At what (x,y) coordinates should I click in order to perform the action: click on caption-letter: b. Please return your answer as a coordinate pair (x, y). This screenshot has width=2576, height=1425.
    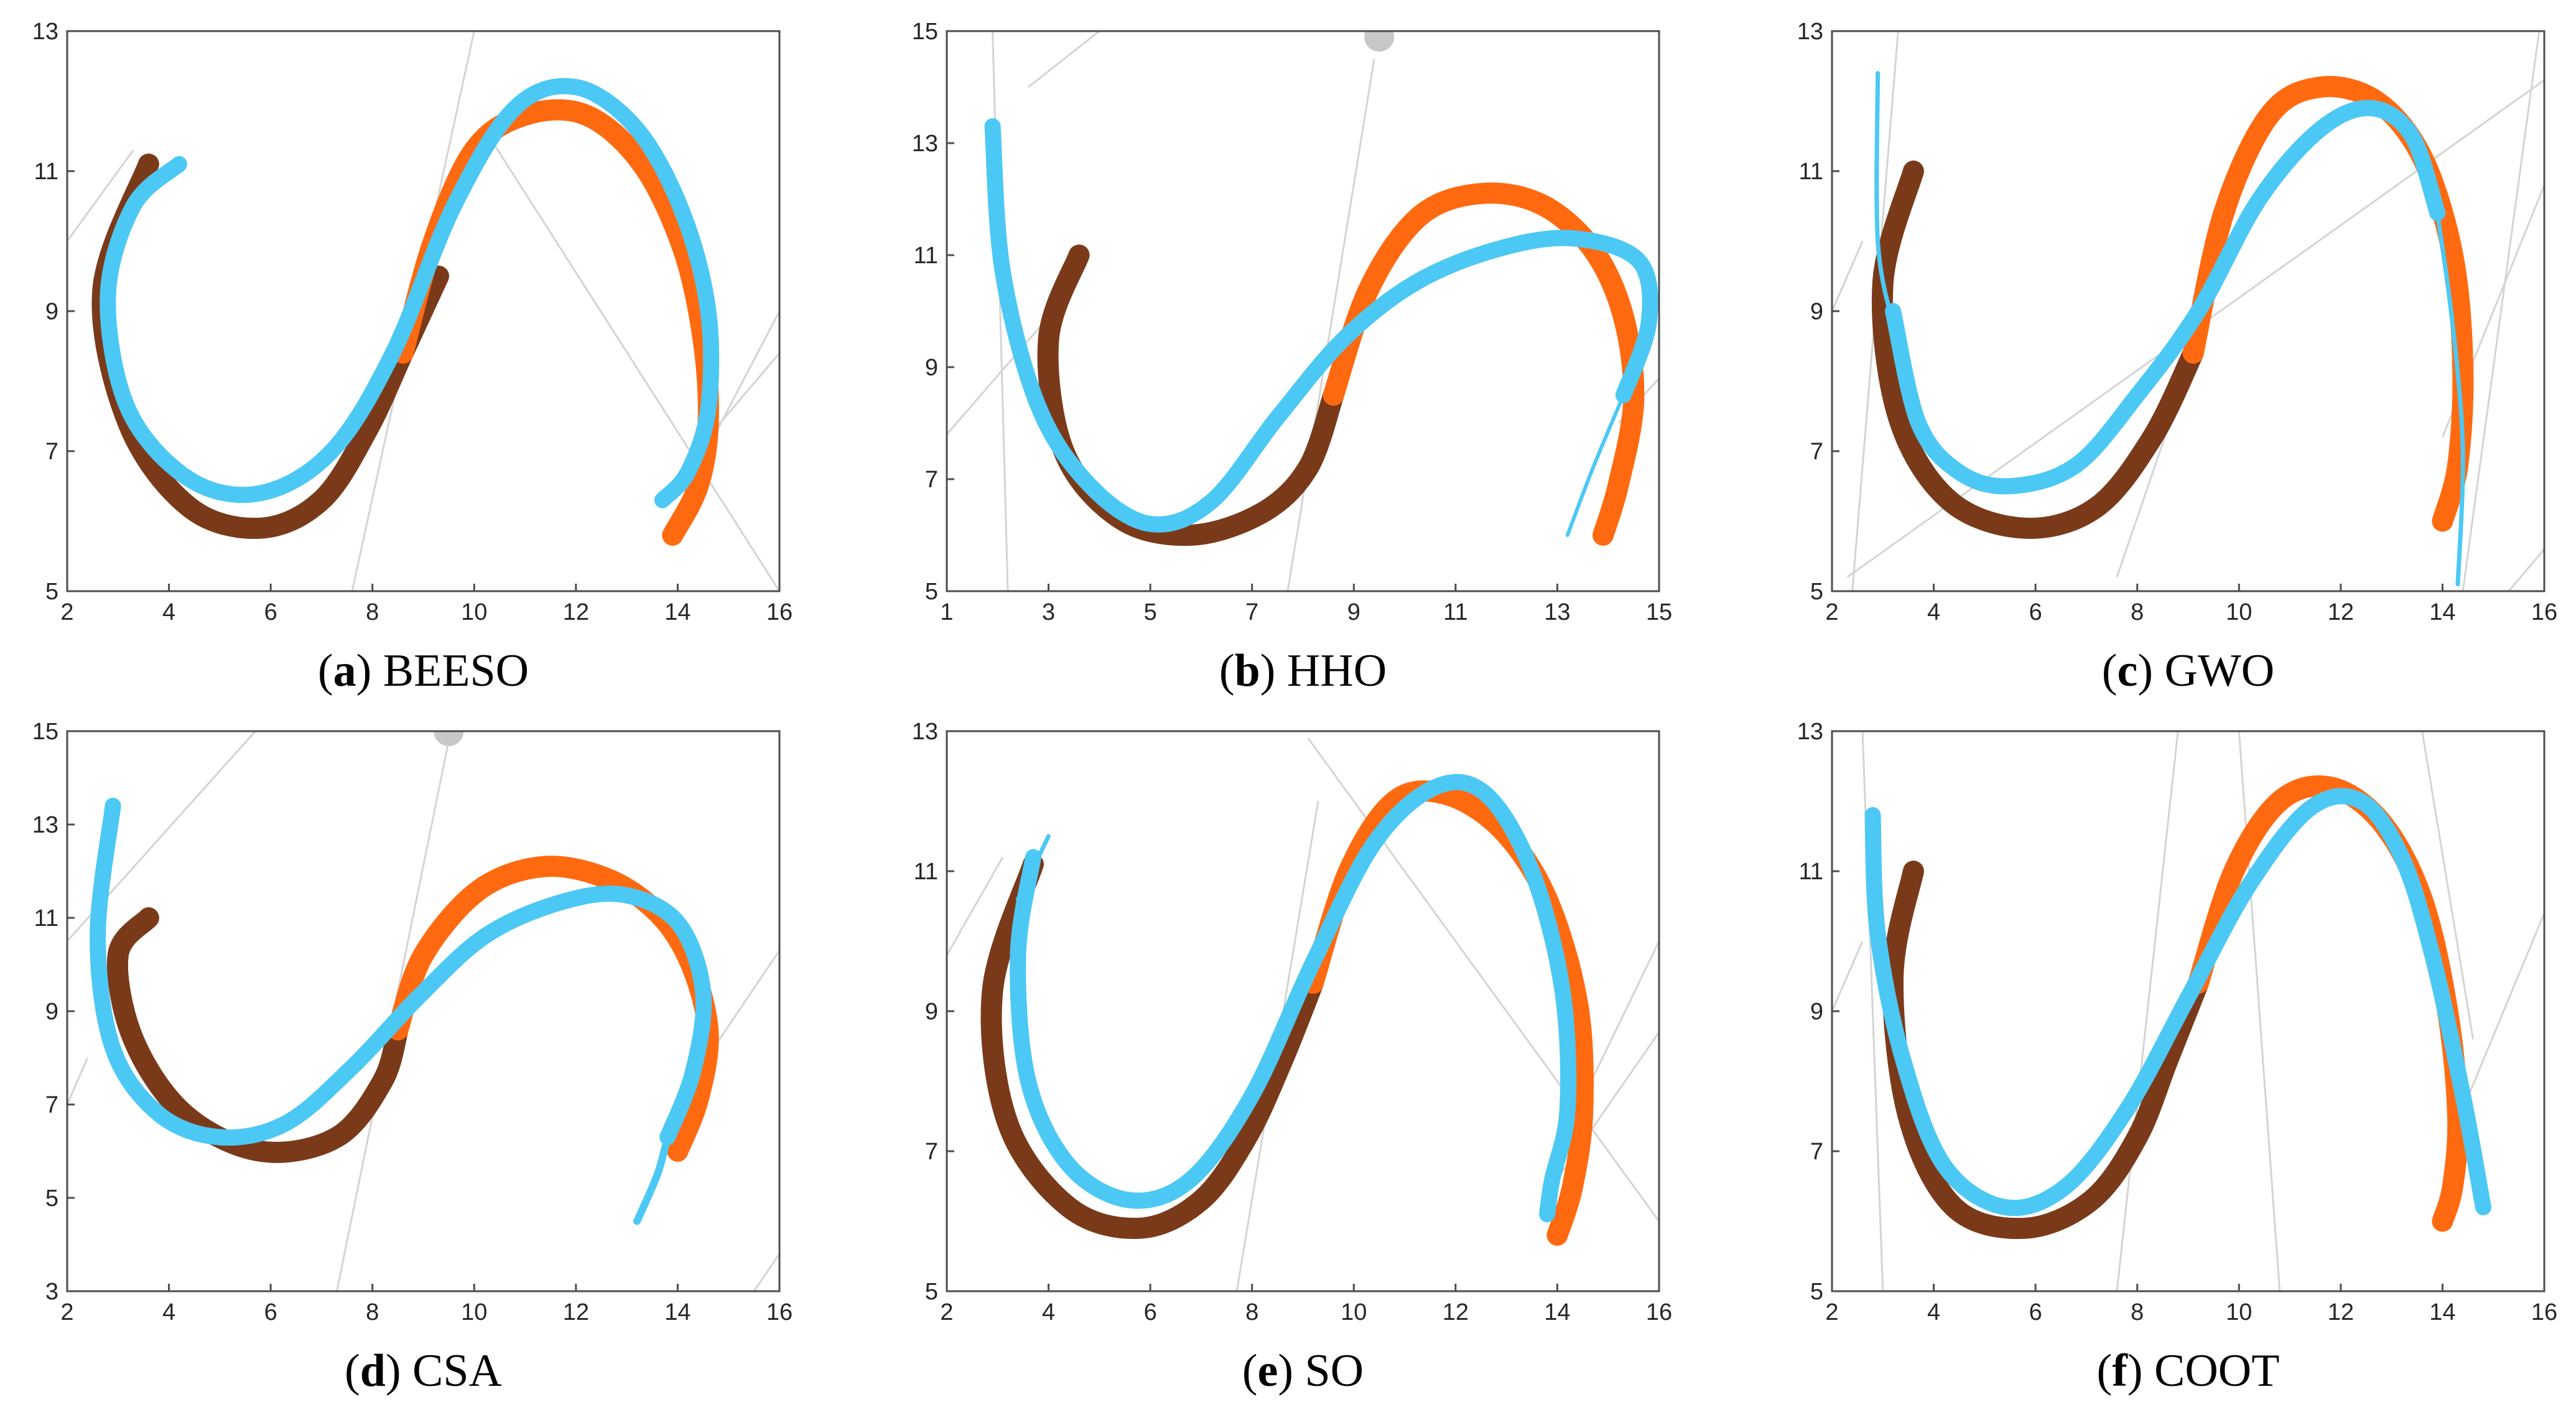
    Looking at the image, I should click on (1247, 670).